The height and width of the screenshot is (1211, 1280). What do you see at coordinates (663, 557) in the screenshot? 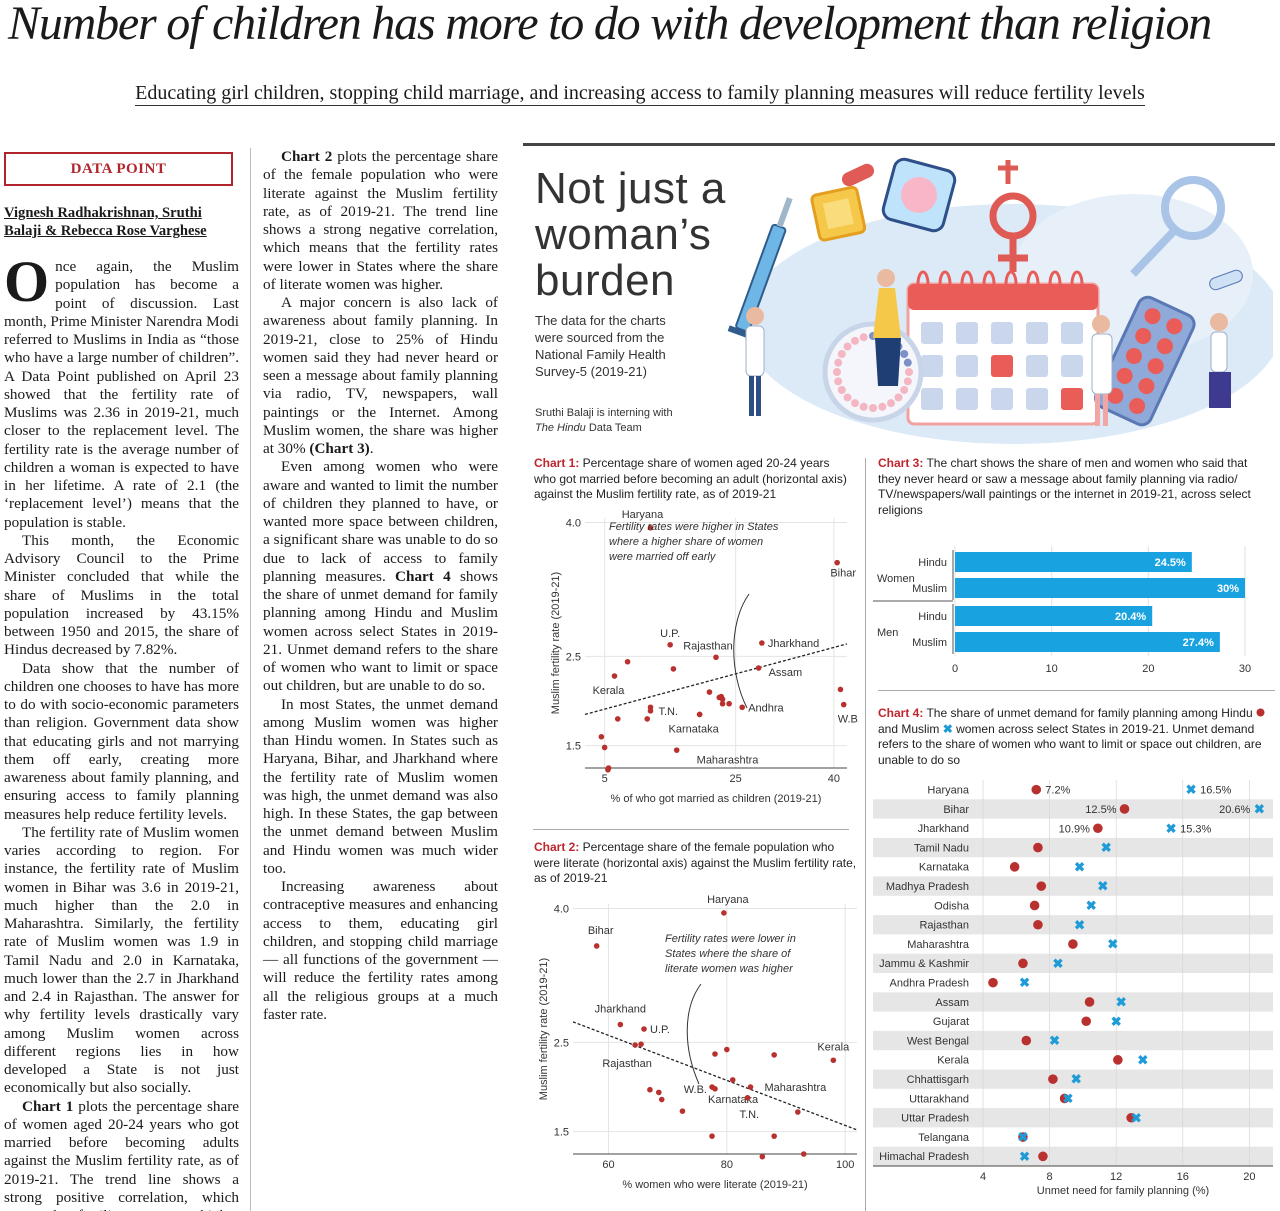
I see `annotation-text: were married off early` at bounding box center [663, 557].